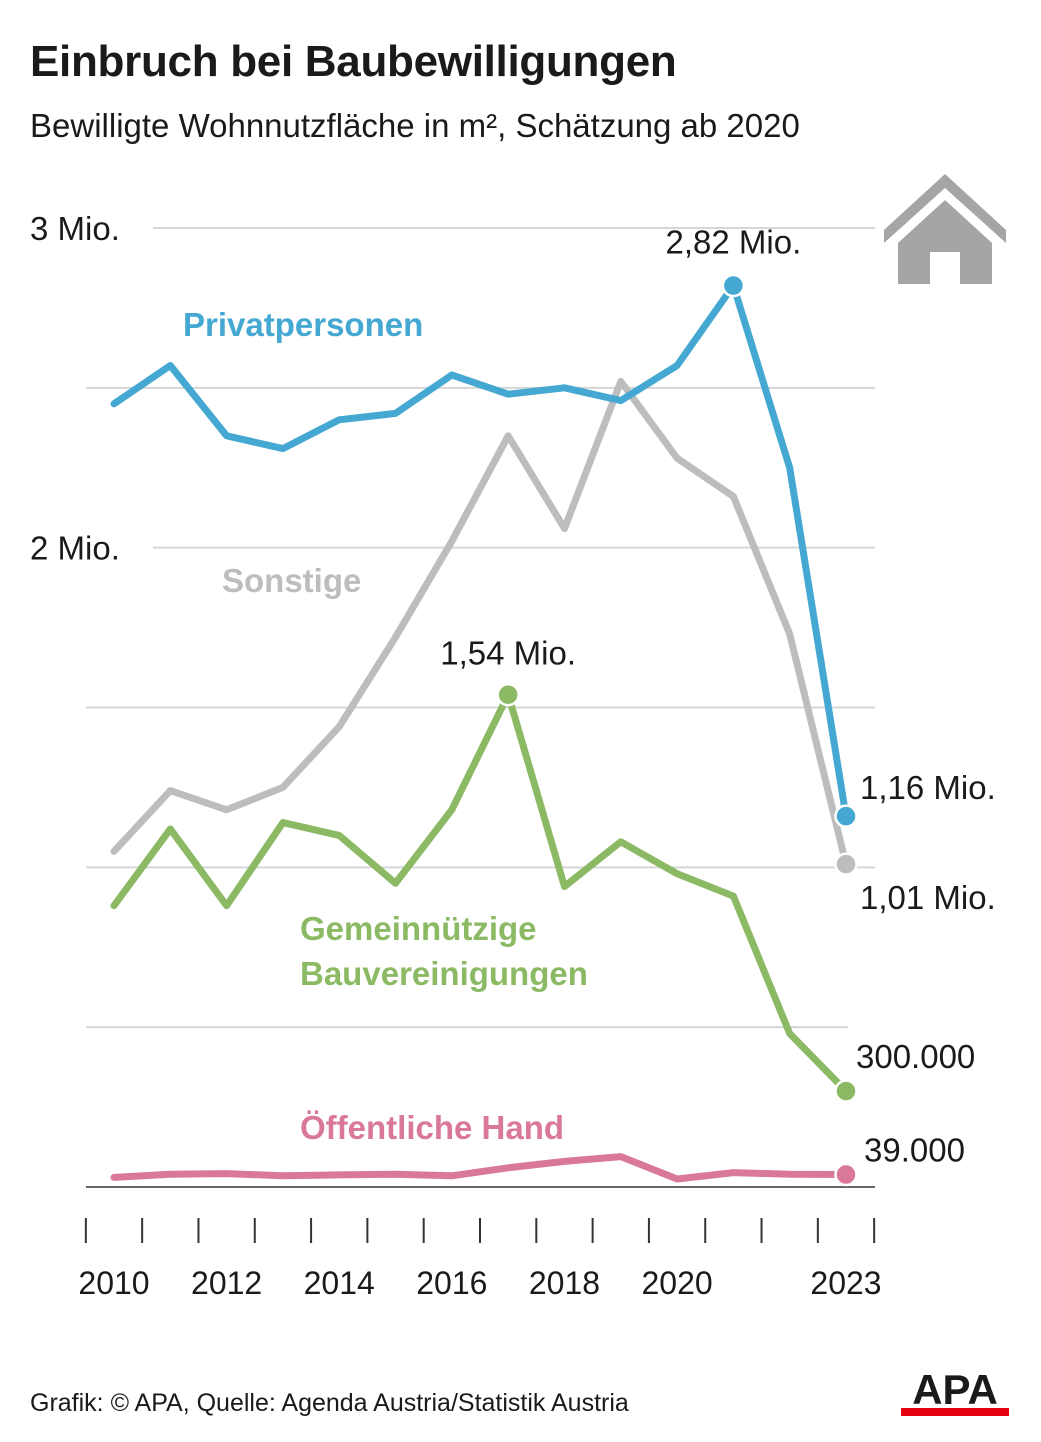 This screenshot has width=1041, height=1442. Describe the element at coordinates (915, 1056) in the screenshot. I see `data-label: 300.000` at that location.